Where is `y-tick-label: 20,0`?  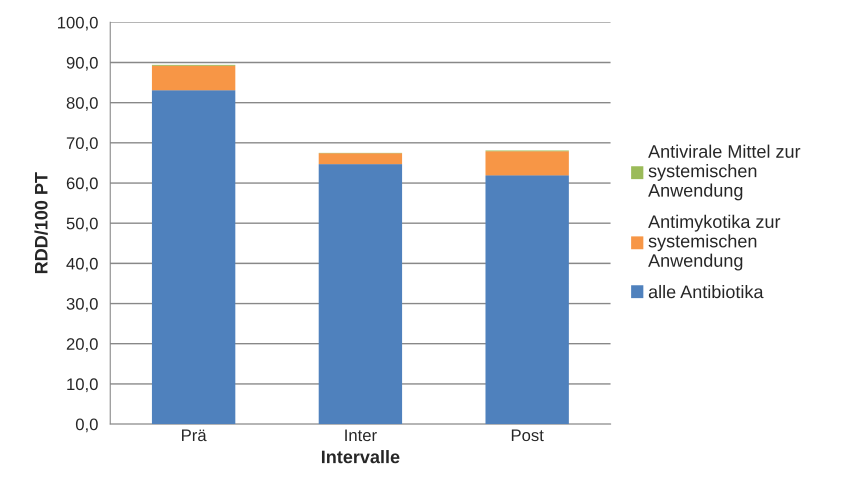 y-tick-label: 20,0 is located at coordinates (82, 345).